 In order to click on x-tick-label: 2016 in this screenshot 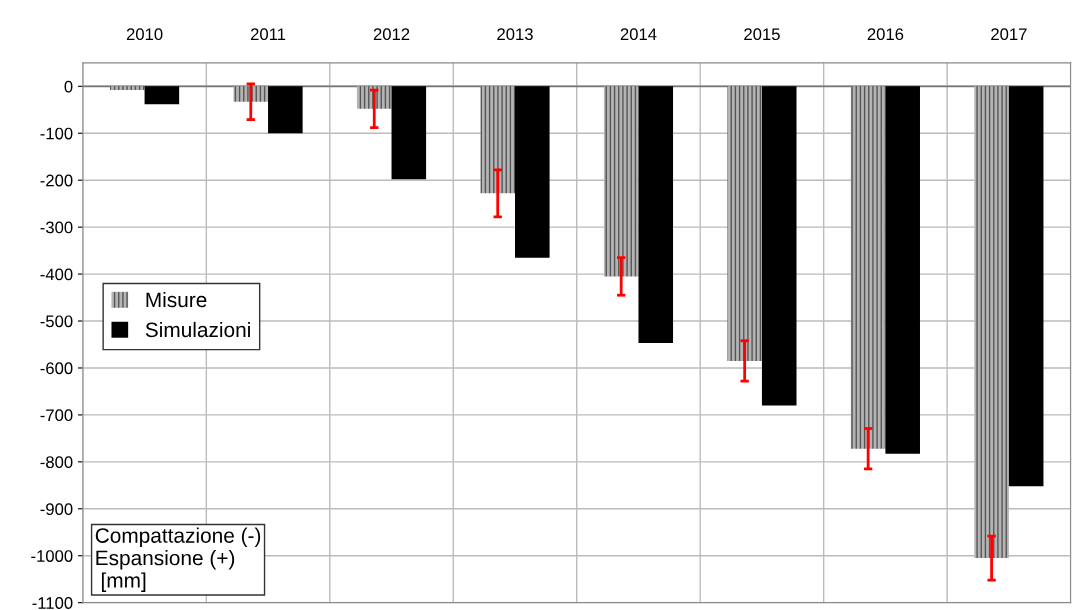, I will do `click(885, 34)`.